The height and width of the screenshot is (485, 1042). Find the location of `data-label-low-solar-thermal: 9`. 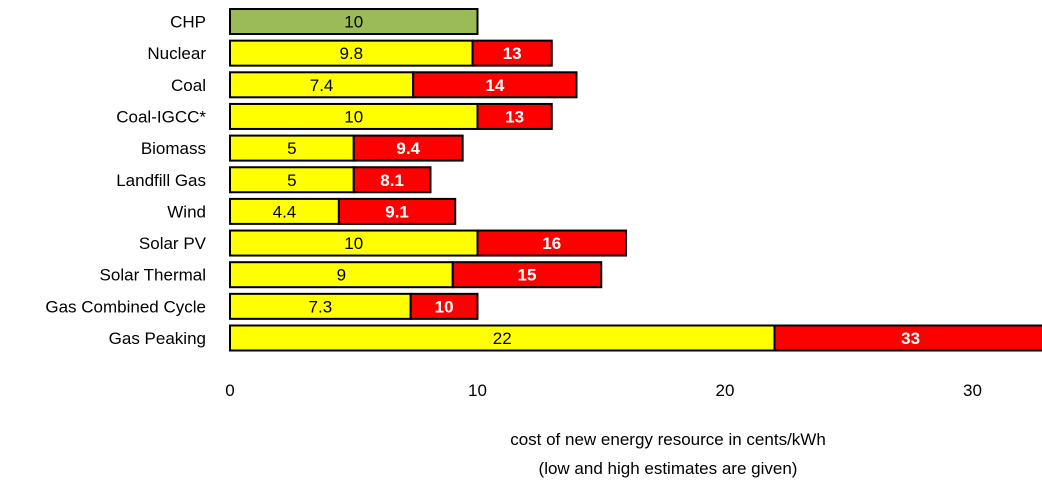

data-label-low-solar-thermal: 9 is located at coordinates (341, 275).